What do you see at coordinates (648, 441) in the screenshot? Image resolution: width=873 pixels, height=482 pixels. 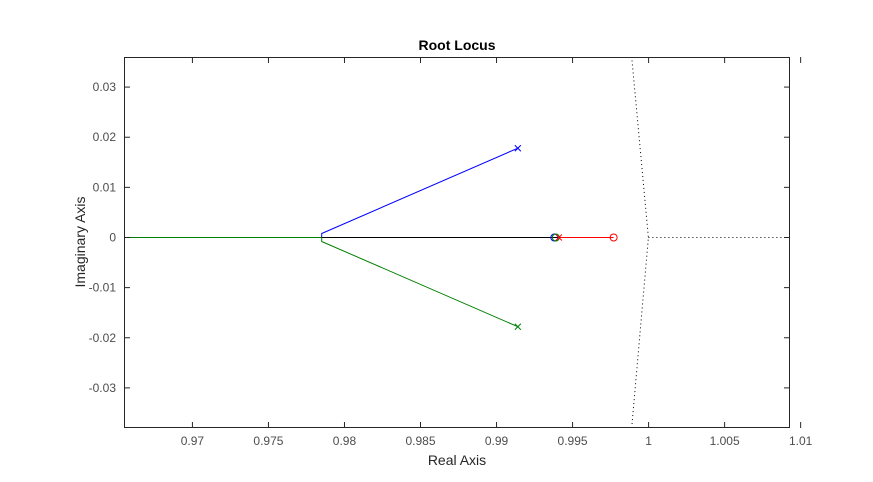 I see `x-tick-label: 1` at bounding box center [648, 441].